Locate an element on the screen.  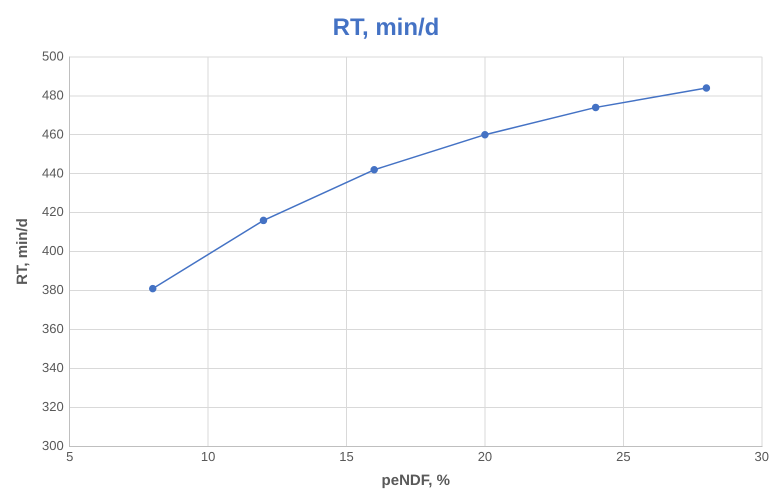
x-tick-label: 15 is located at coordinates (346, 456).